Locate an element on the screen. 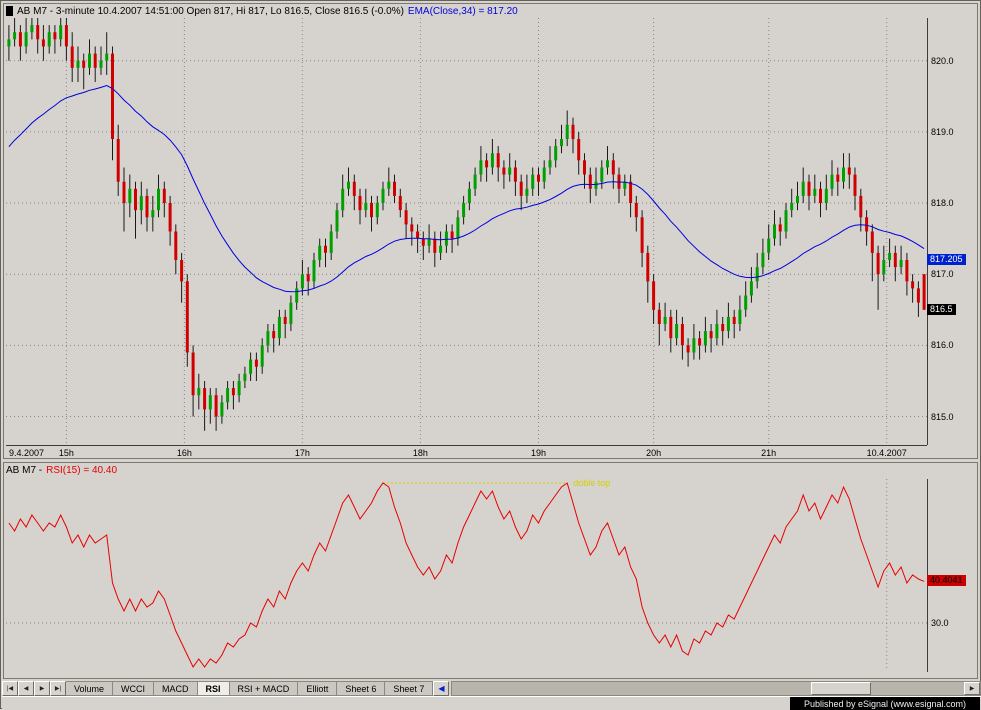  esignal-branding: Published by eSignal (www.esignal.com) is located at coordinates (885, 703).